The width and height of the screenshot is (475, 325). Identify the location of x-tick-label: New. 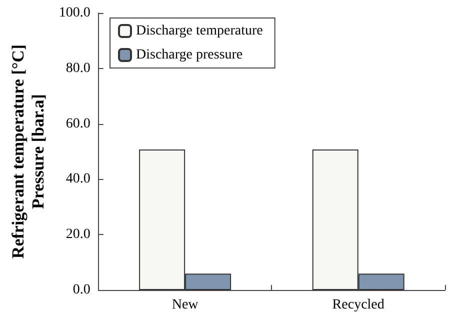
(186, 305).